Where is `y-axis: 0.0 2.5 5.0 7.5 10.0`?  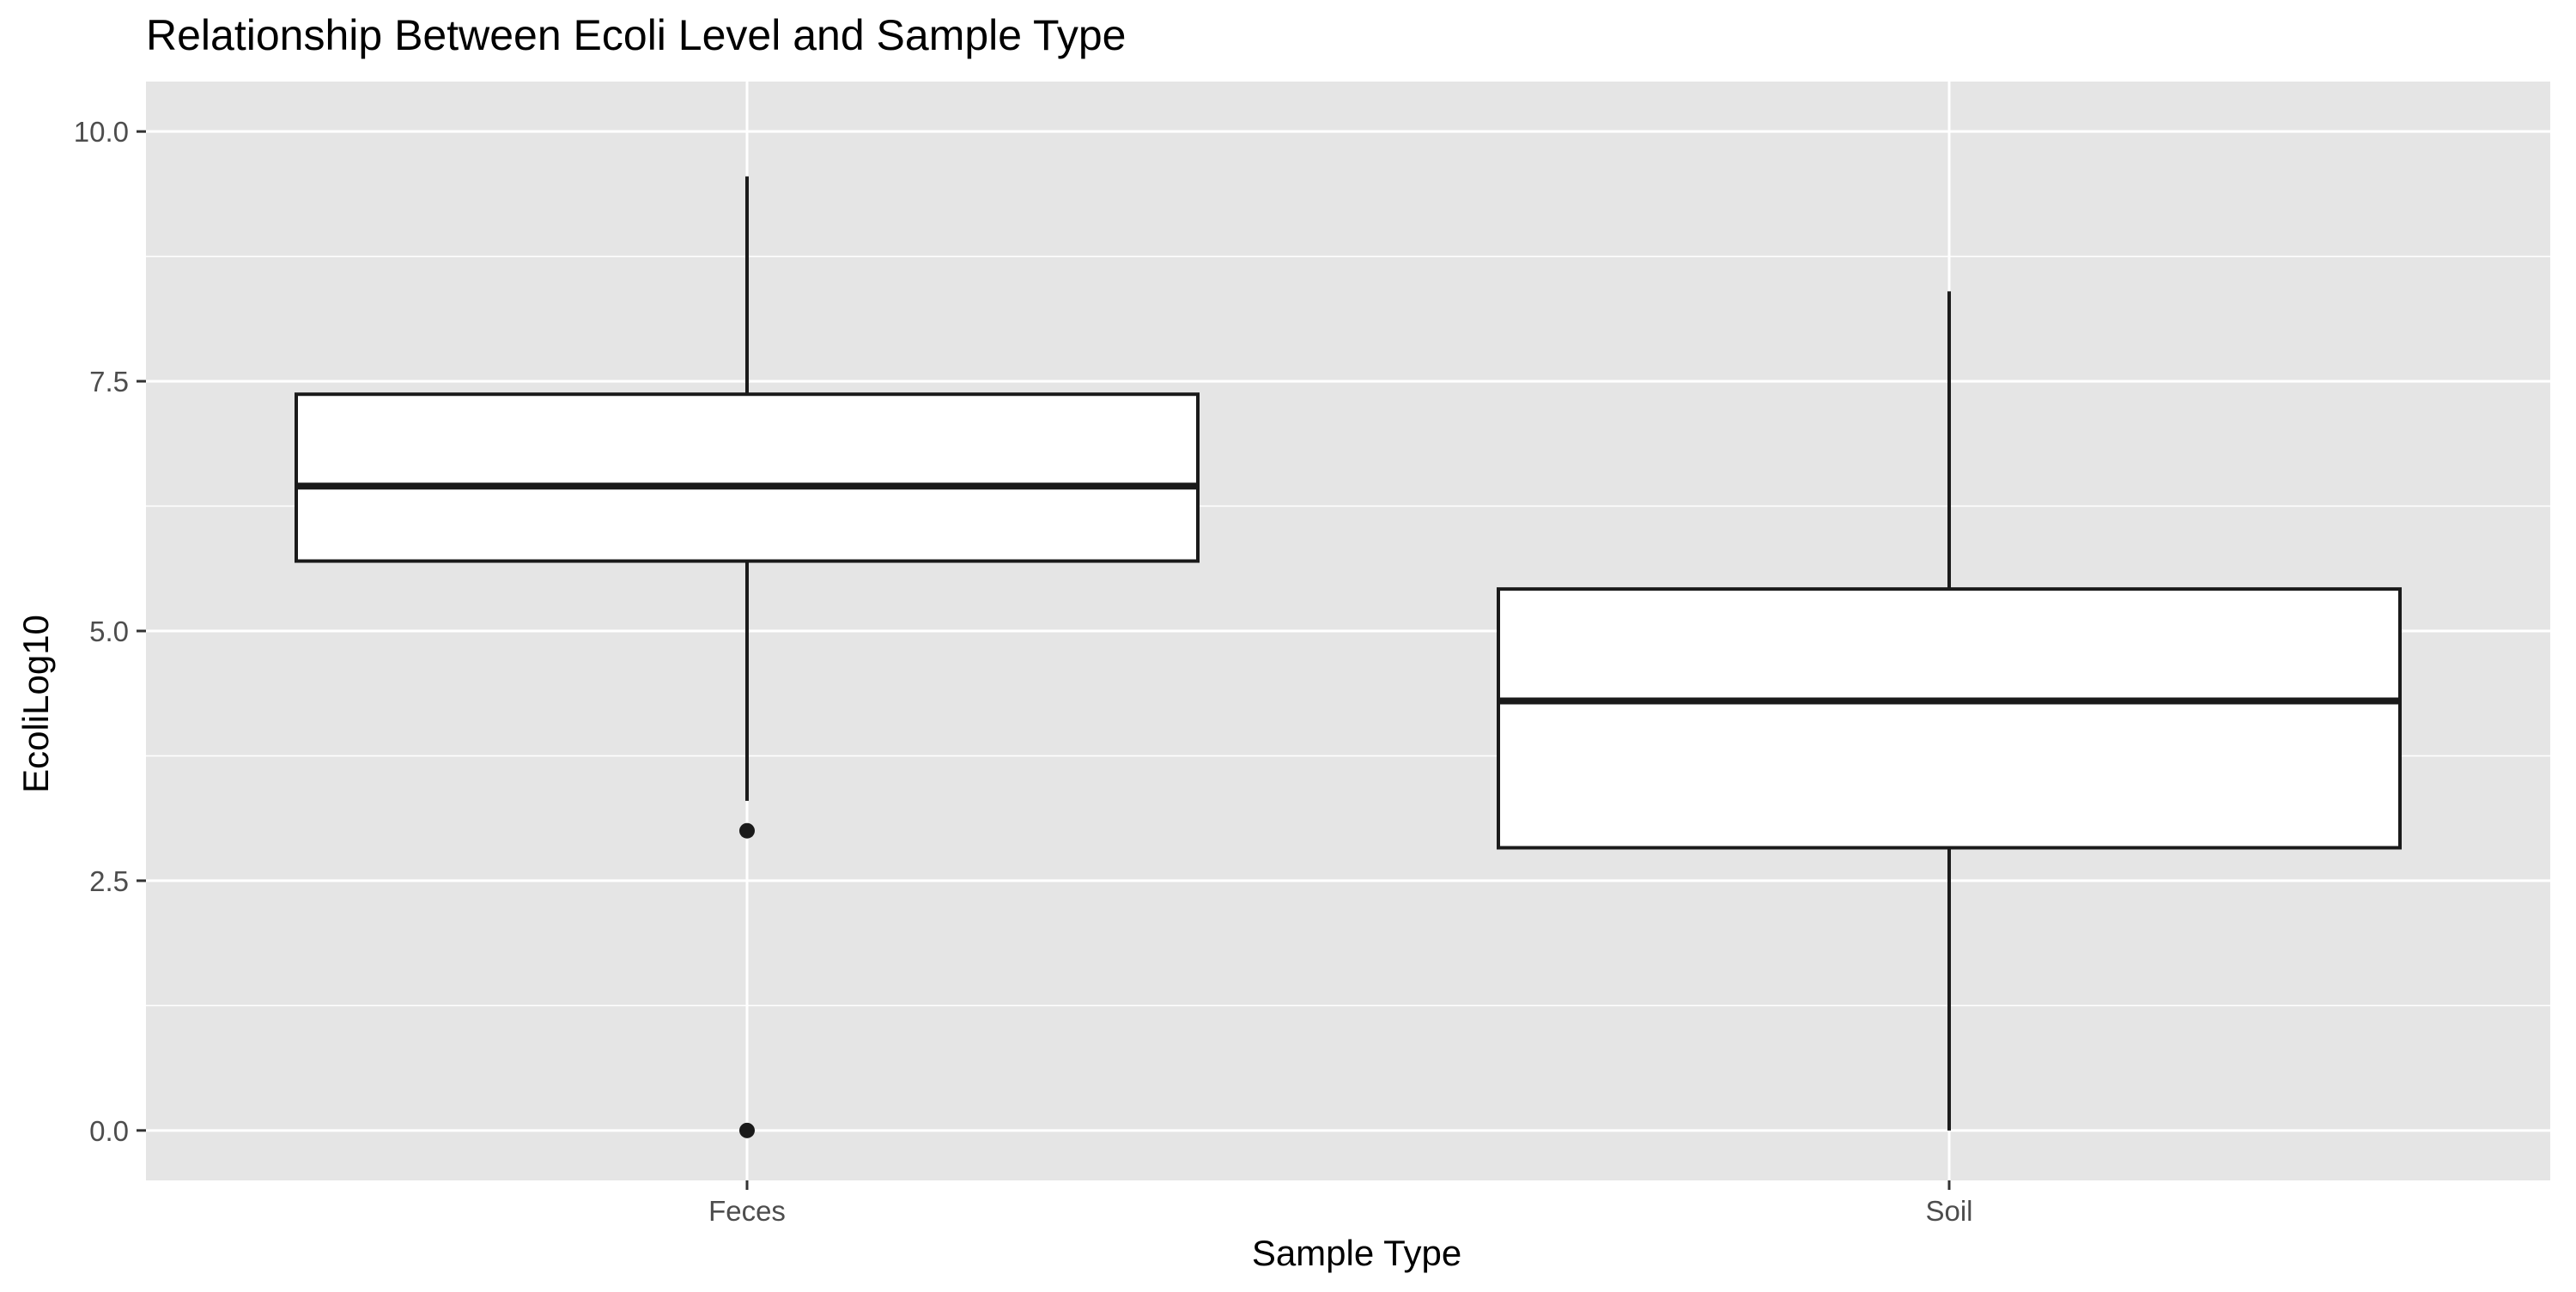 y-axis: 0.0 2.5 5.0 7.5 10.0 is located at coordinates (110, 631).